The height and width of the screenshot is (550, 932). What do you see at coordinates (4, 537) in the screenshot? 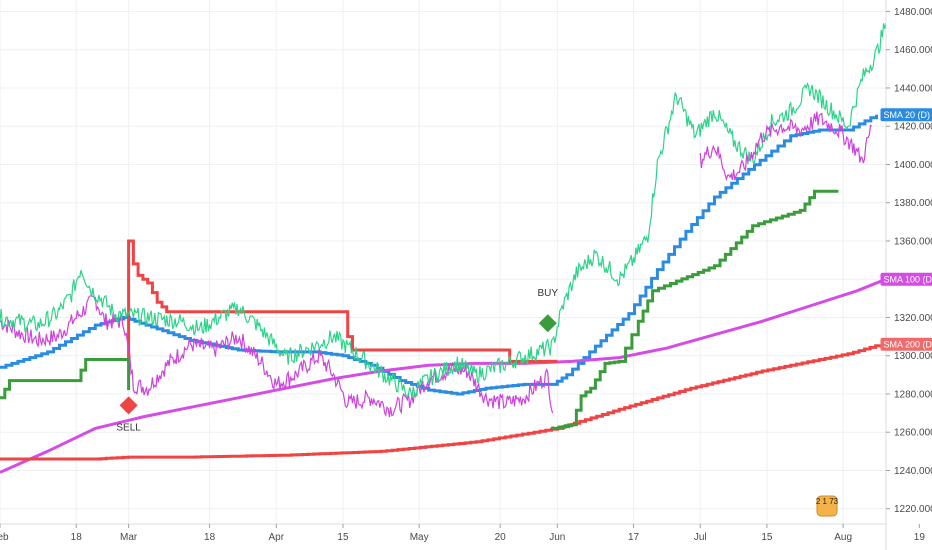
I see `x-tick-label: Feb` at bounding box center [4, 537].